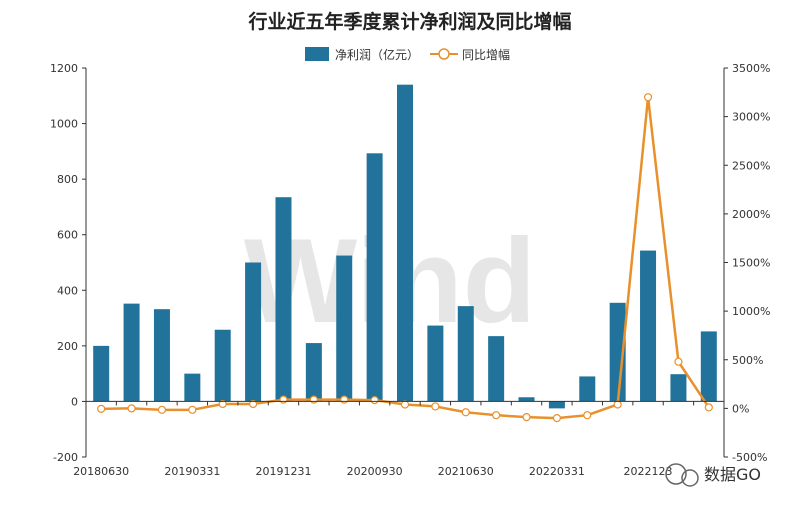 This screenshot has height=509, width=796. Describe the element at coordinates (732, 474) in the screenshot. I see `account-name: 数据GO` at that location.